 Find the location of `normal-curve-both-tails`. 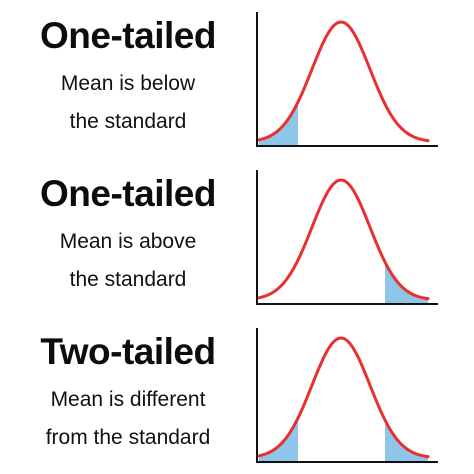

normal-curve-both-tails is located at coordinates (347, 395).